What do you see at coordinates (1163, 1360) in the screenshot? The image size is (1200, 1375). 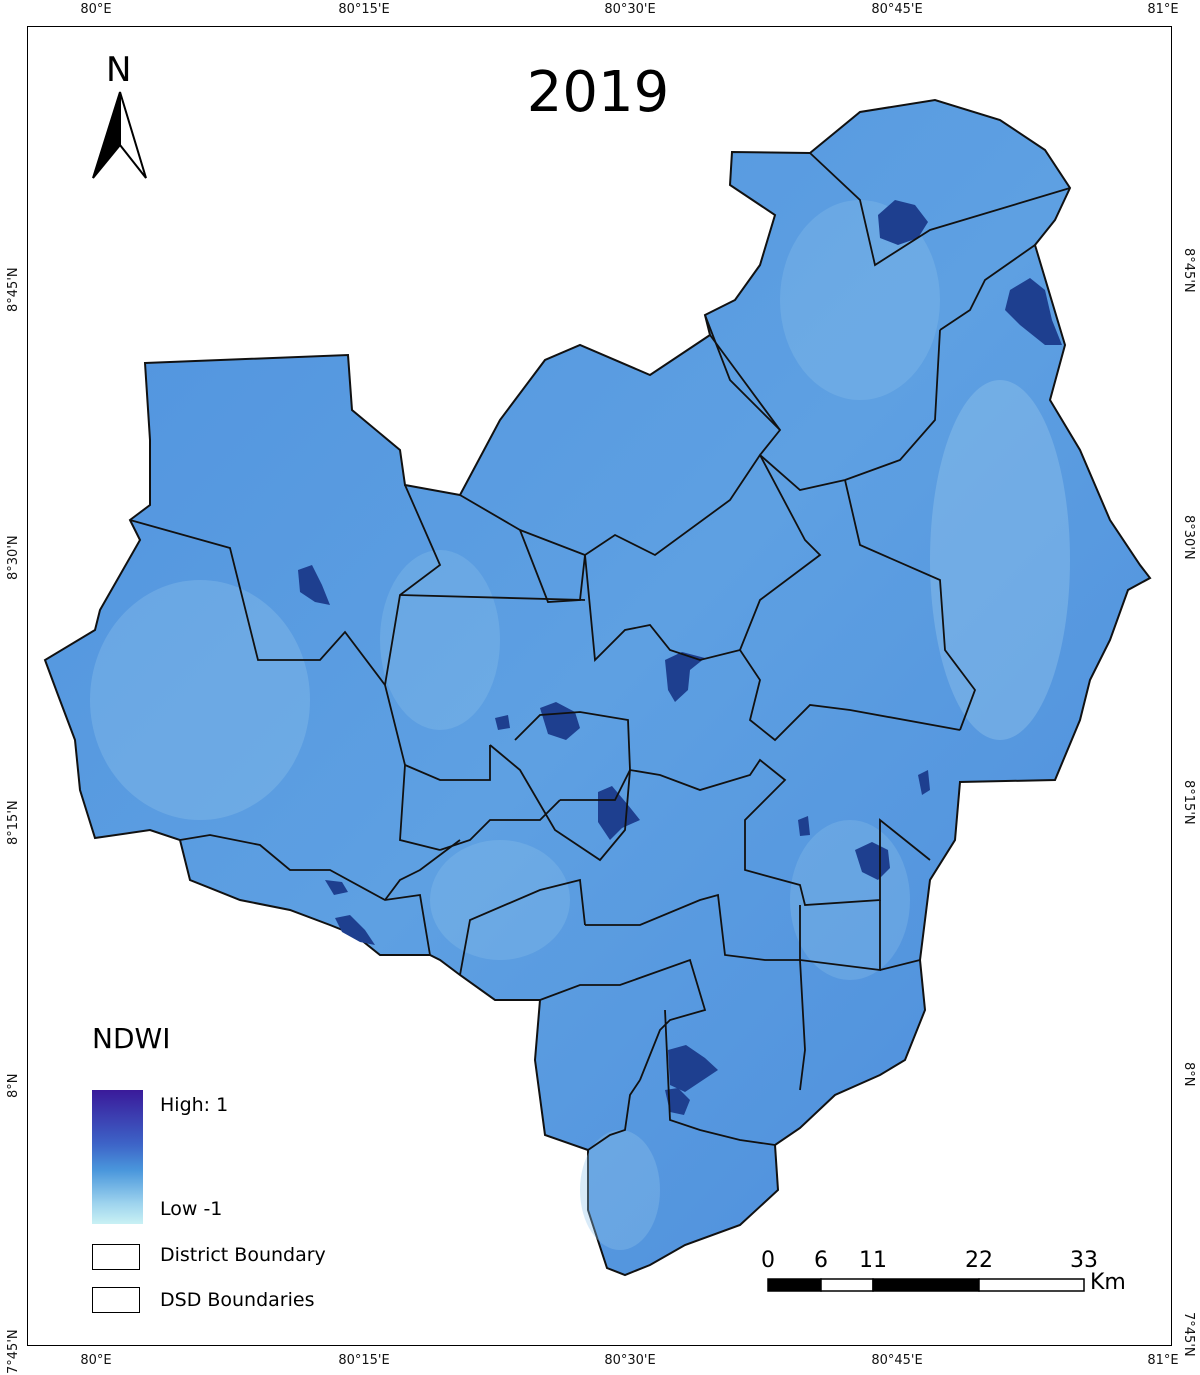 I see `graticule-bottom-4: 81°E` at bounding box center [1163, 1360].